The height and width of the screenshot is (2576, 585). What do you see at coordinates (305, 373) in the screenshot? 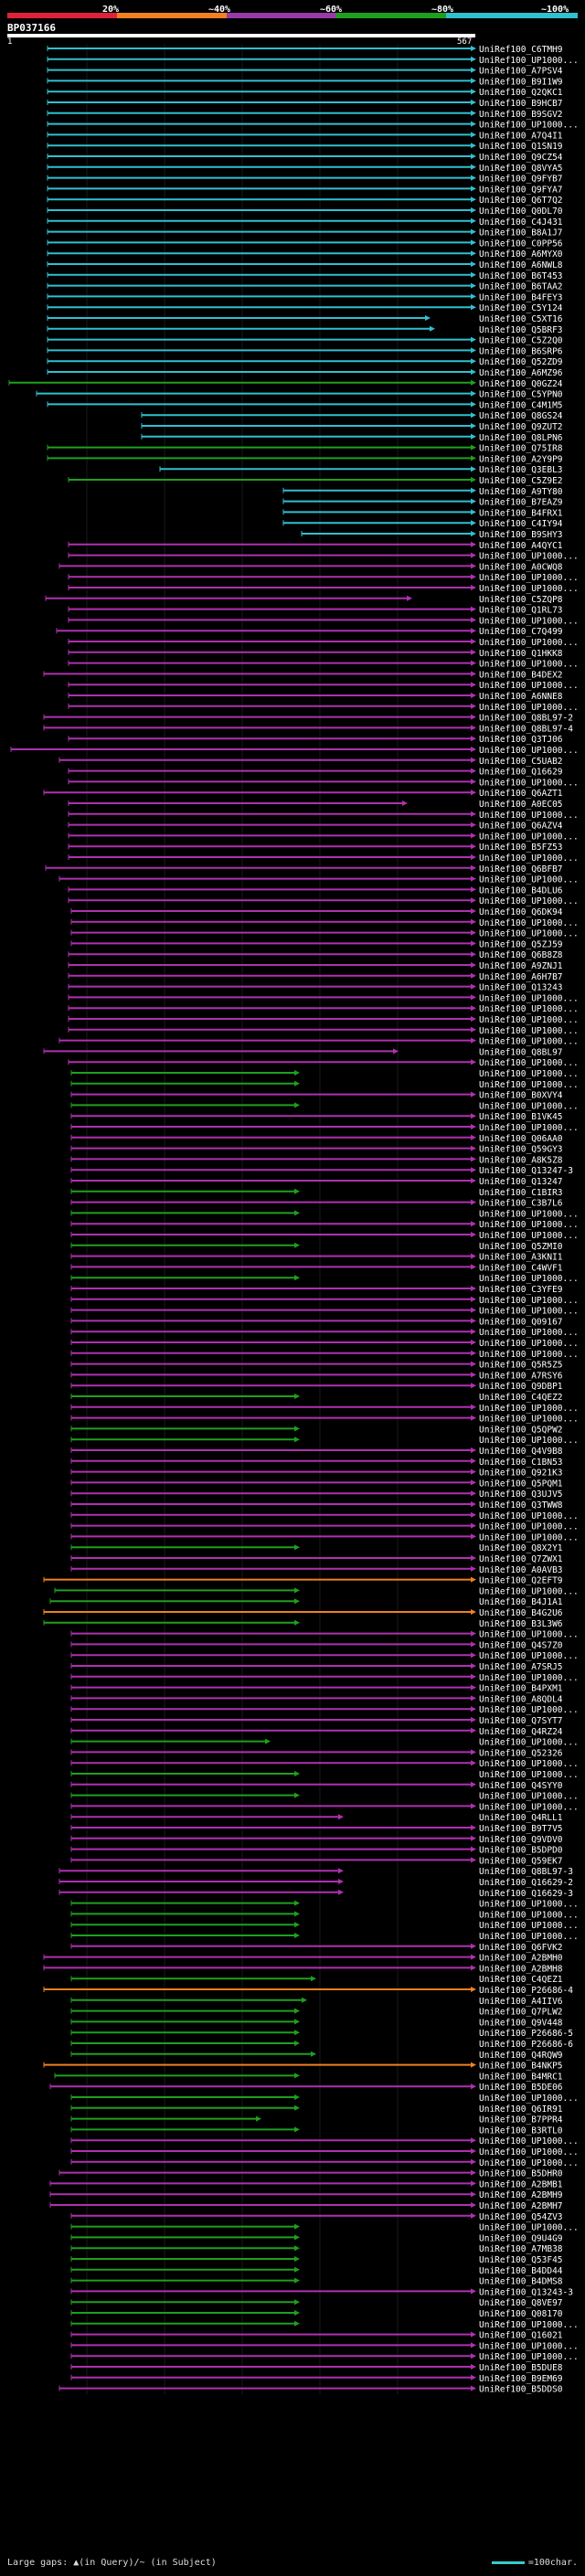
I see `hit-row: UniRef100_A6MZ96` at bounding box center [305, 373].